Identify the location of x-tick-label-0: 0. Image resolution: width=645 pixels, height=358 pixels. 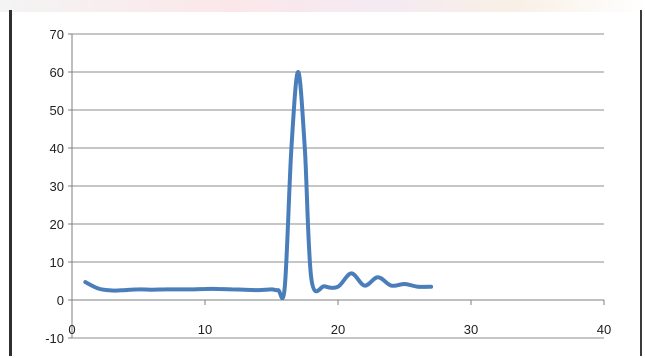
(71, 329).